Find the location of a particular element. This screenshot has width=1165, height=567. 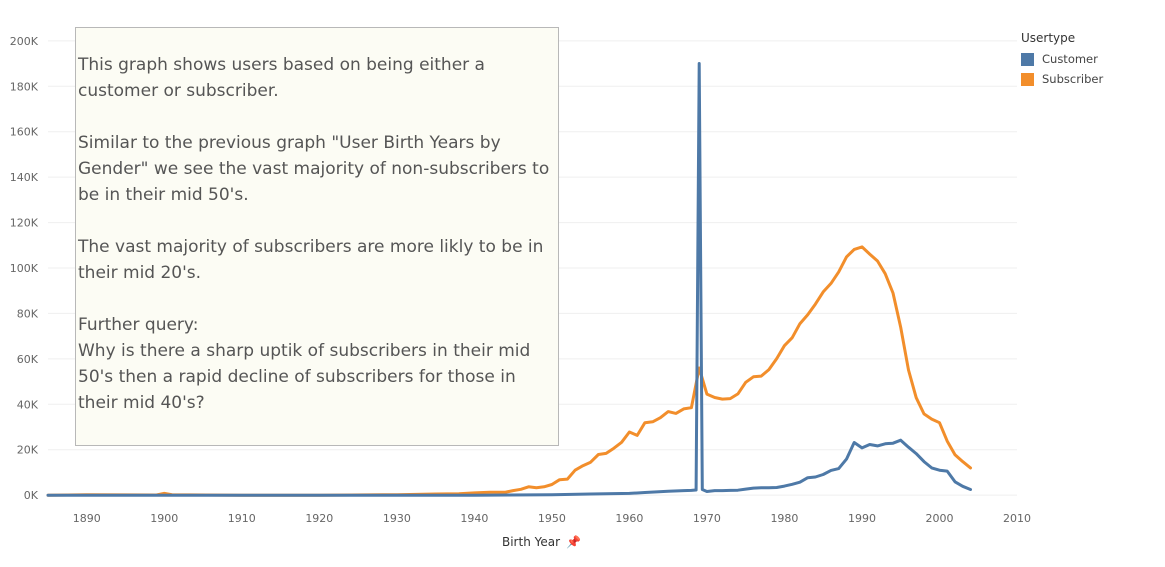

y-tick-label: 40K is located at coordinates (28, 404).